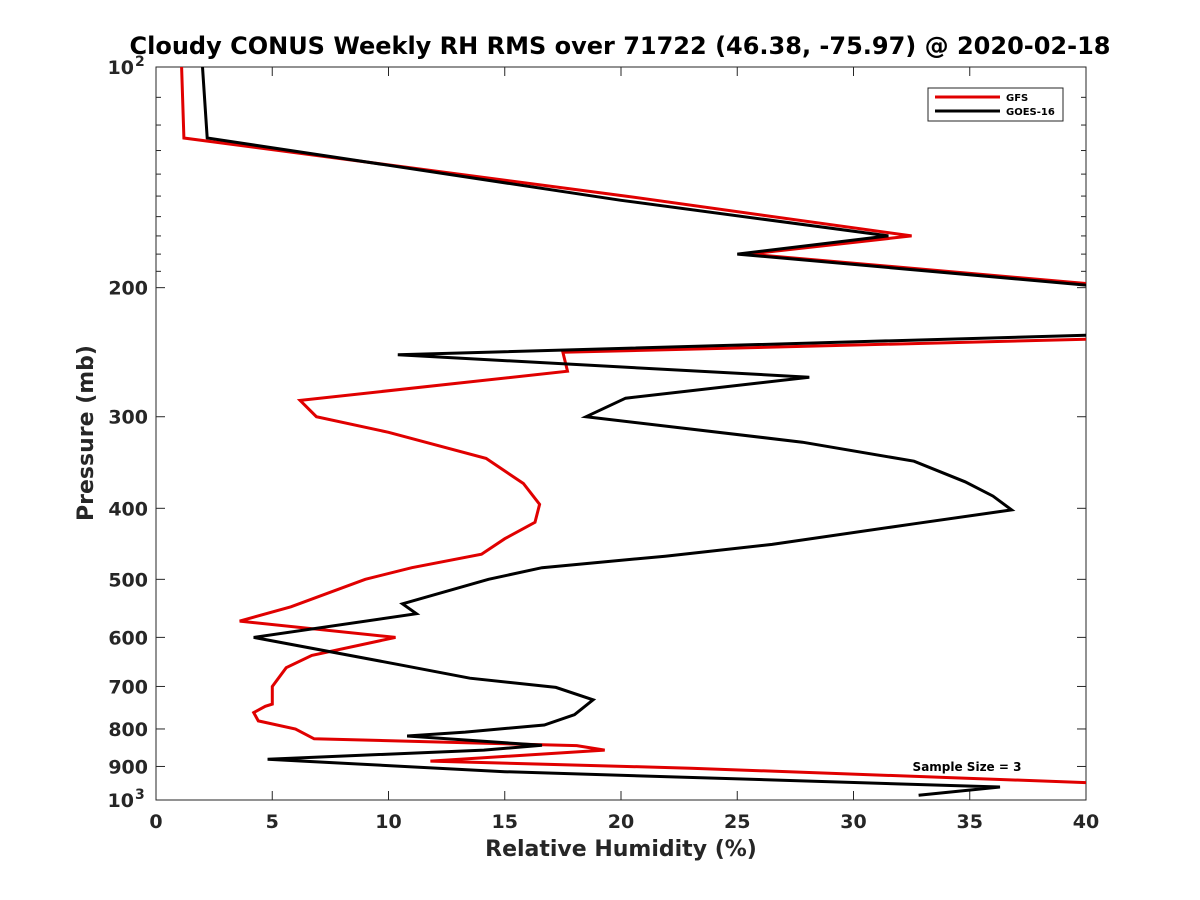 This screenshot has height=900, width=1200. What do you see at coordinates (86, 433) in the screenshot?
I see `y-axis-label: Pressure (mb)` at bounding box center [86, 433].